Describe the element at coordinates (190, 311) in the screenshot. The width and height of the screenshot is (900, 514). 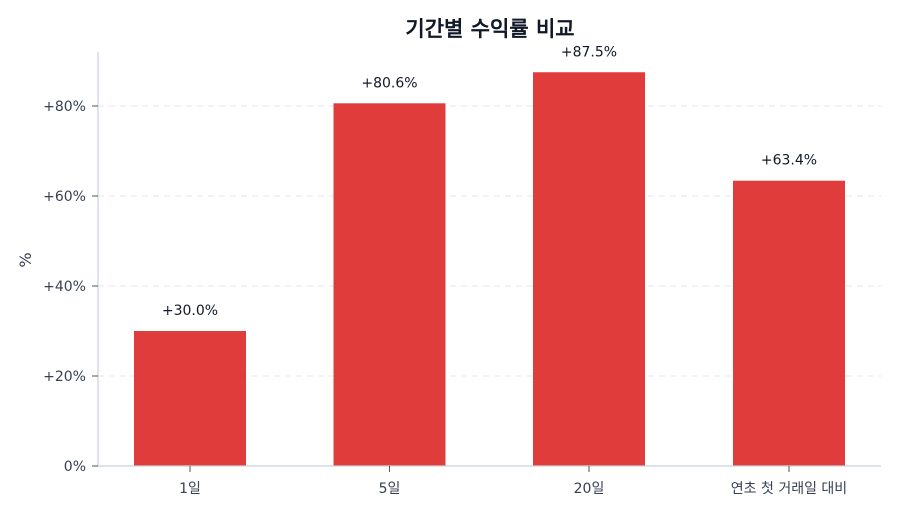
I see `bar-value-label: +30.0%` at that location.